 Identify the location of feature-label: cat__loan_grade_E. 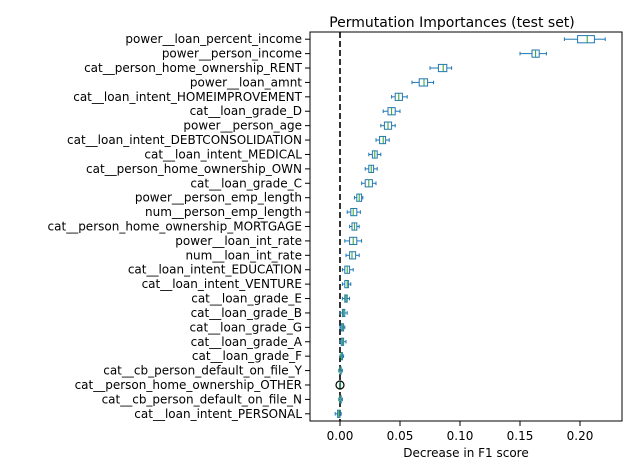
(246, 299).